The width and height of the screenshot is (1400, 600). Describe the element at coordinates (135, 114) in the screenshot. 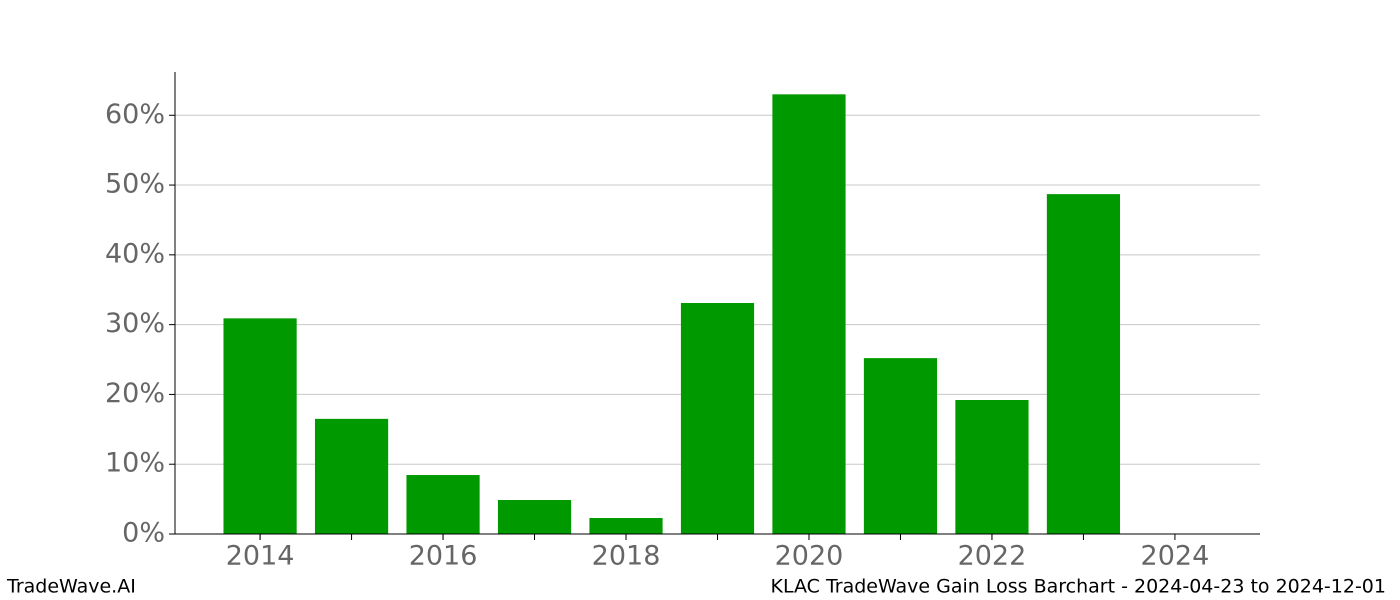

I see `y-tick-label: 60%` at that location.